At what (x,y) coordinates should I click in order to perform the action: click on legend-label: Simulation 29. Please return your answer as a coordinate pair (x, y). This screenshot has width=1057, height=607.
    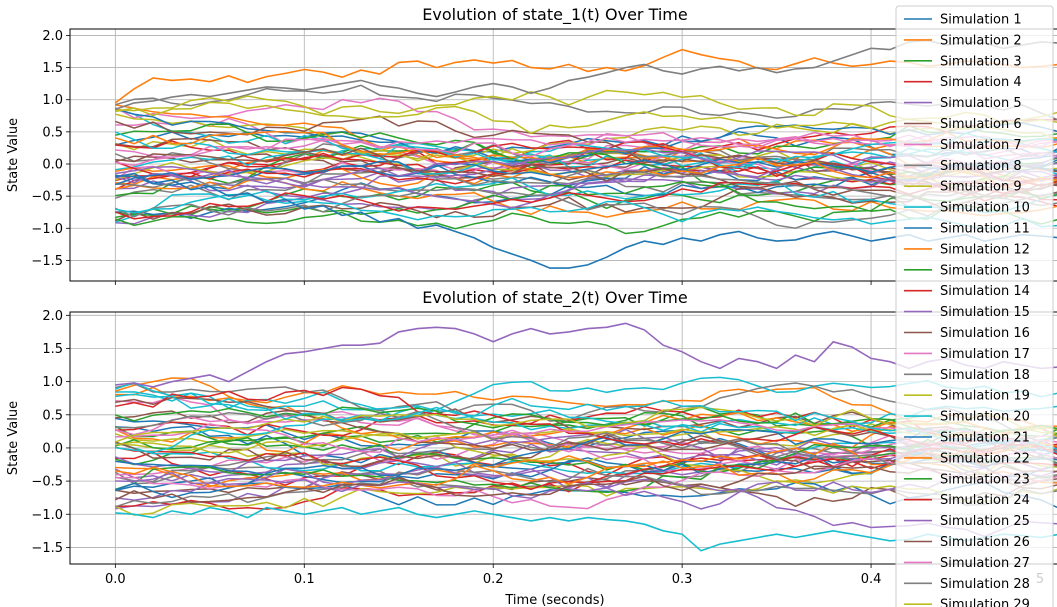
    Looking at the image, I should click on (985, 602).